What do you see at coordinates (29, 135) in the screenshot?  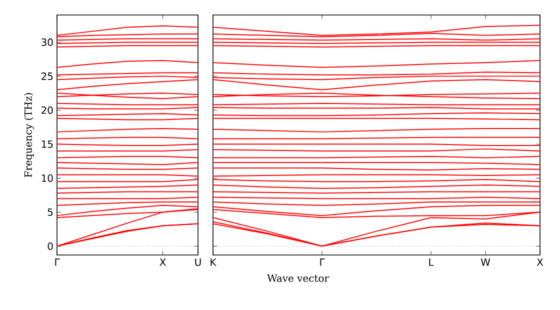 I see `y-axis-title: Frequency (THz)` at bounding box center [29, 135].